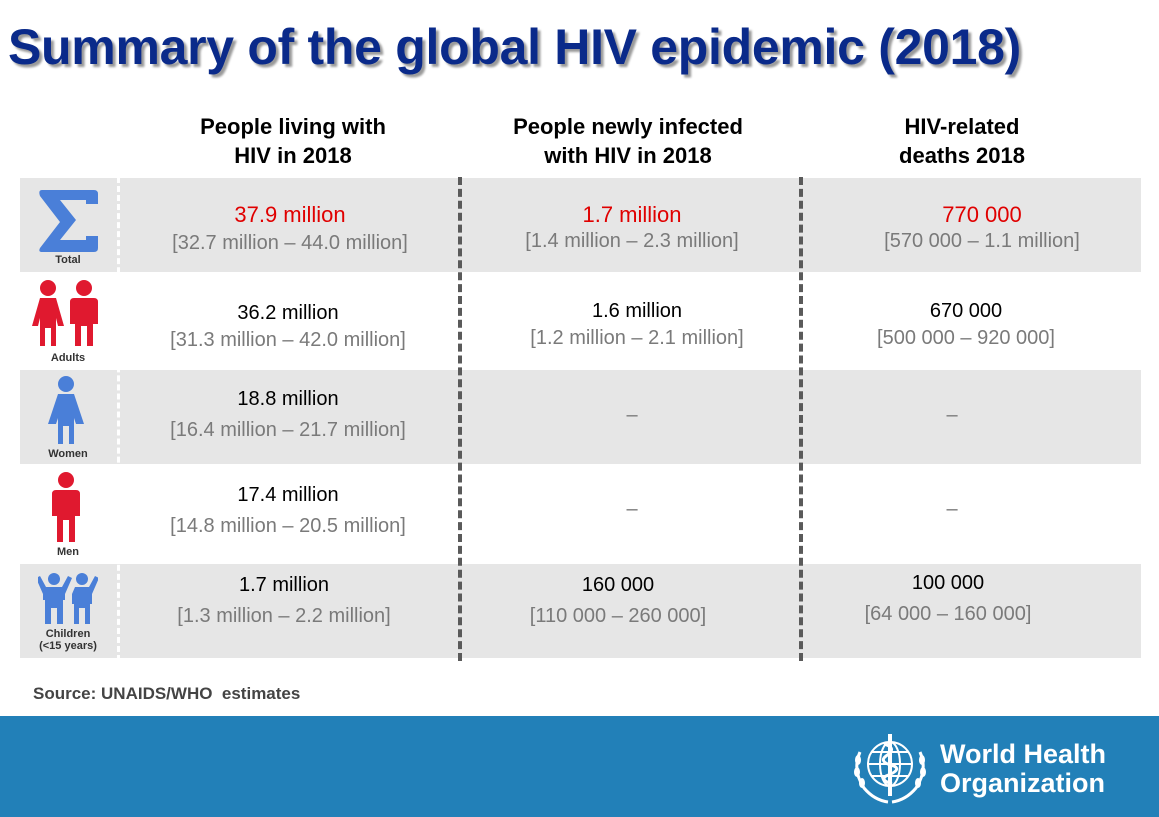 This screenshot has width=1159, height=817. I want to click on cell-range: [110 000 – 260 000], so click(618, 616).